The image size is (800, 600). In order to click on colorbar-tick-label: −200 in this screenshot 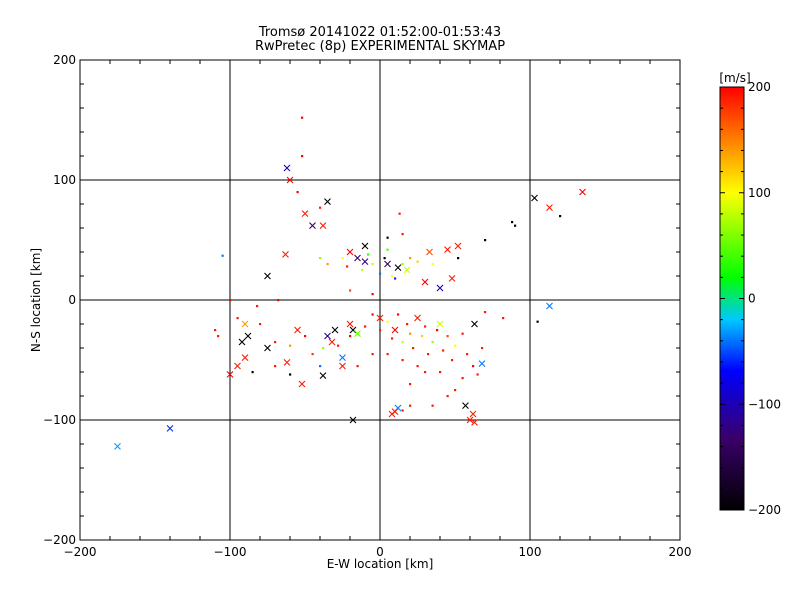, I will do `click(764, 510)`.